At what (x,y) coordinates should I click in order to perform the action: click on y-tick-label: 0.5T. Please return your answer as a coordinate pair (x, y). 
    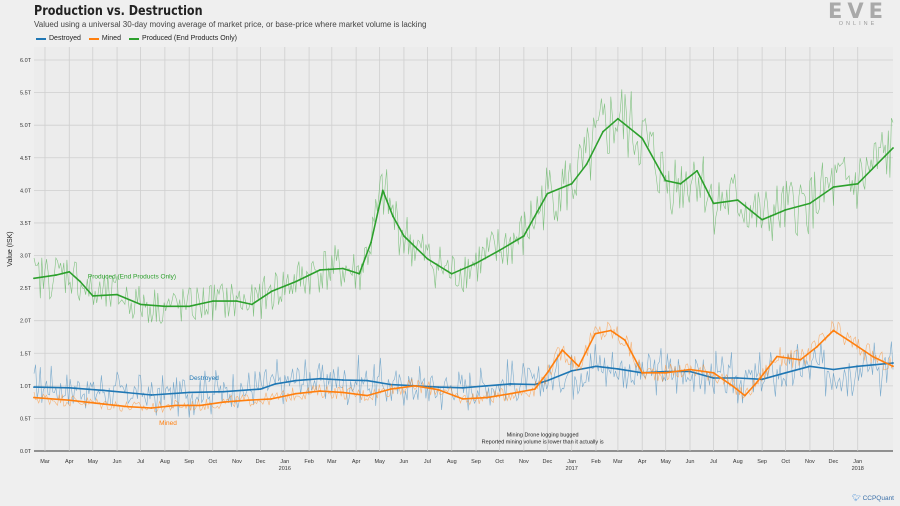
    Looking at the image, I should click on (26, 419).